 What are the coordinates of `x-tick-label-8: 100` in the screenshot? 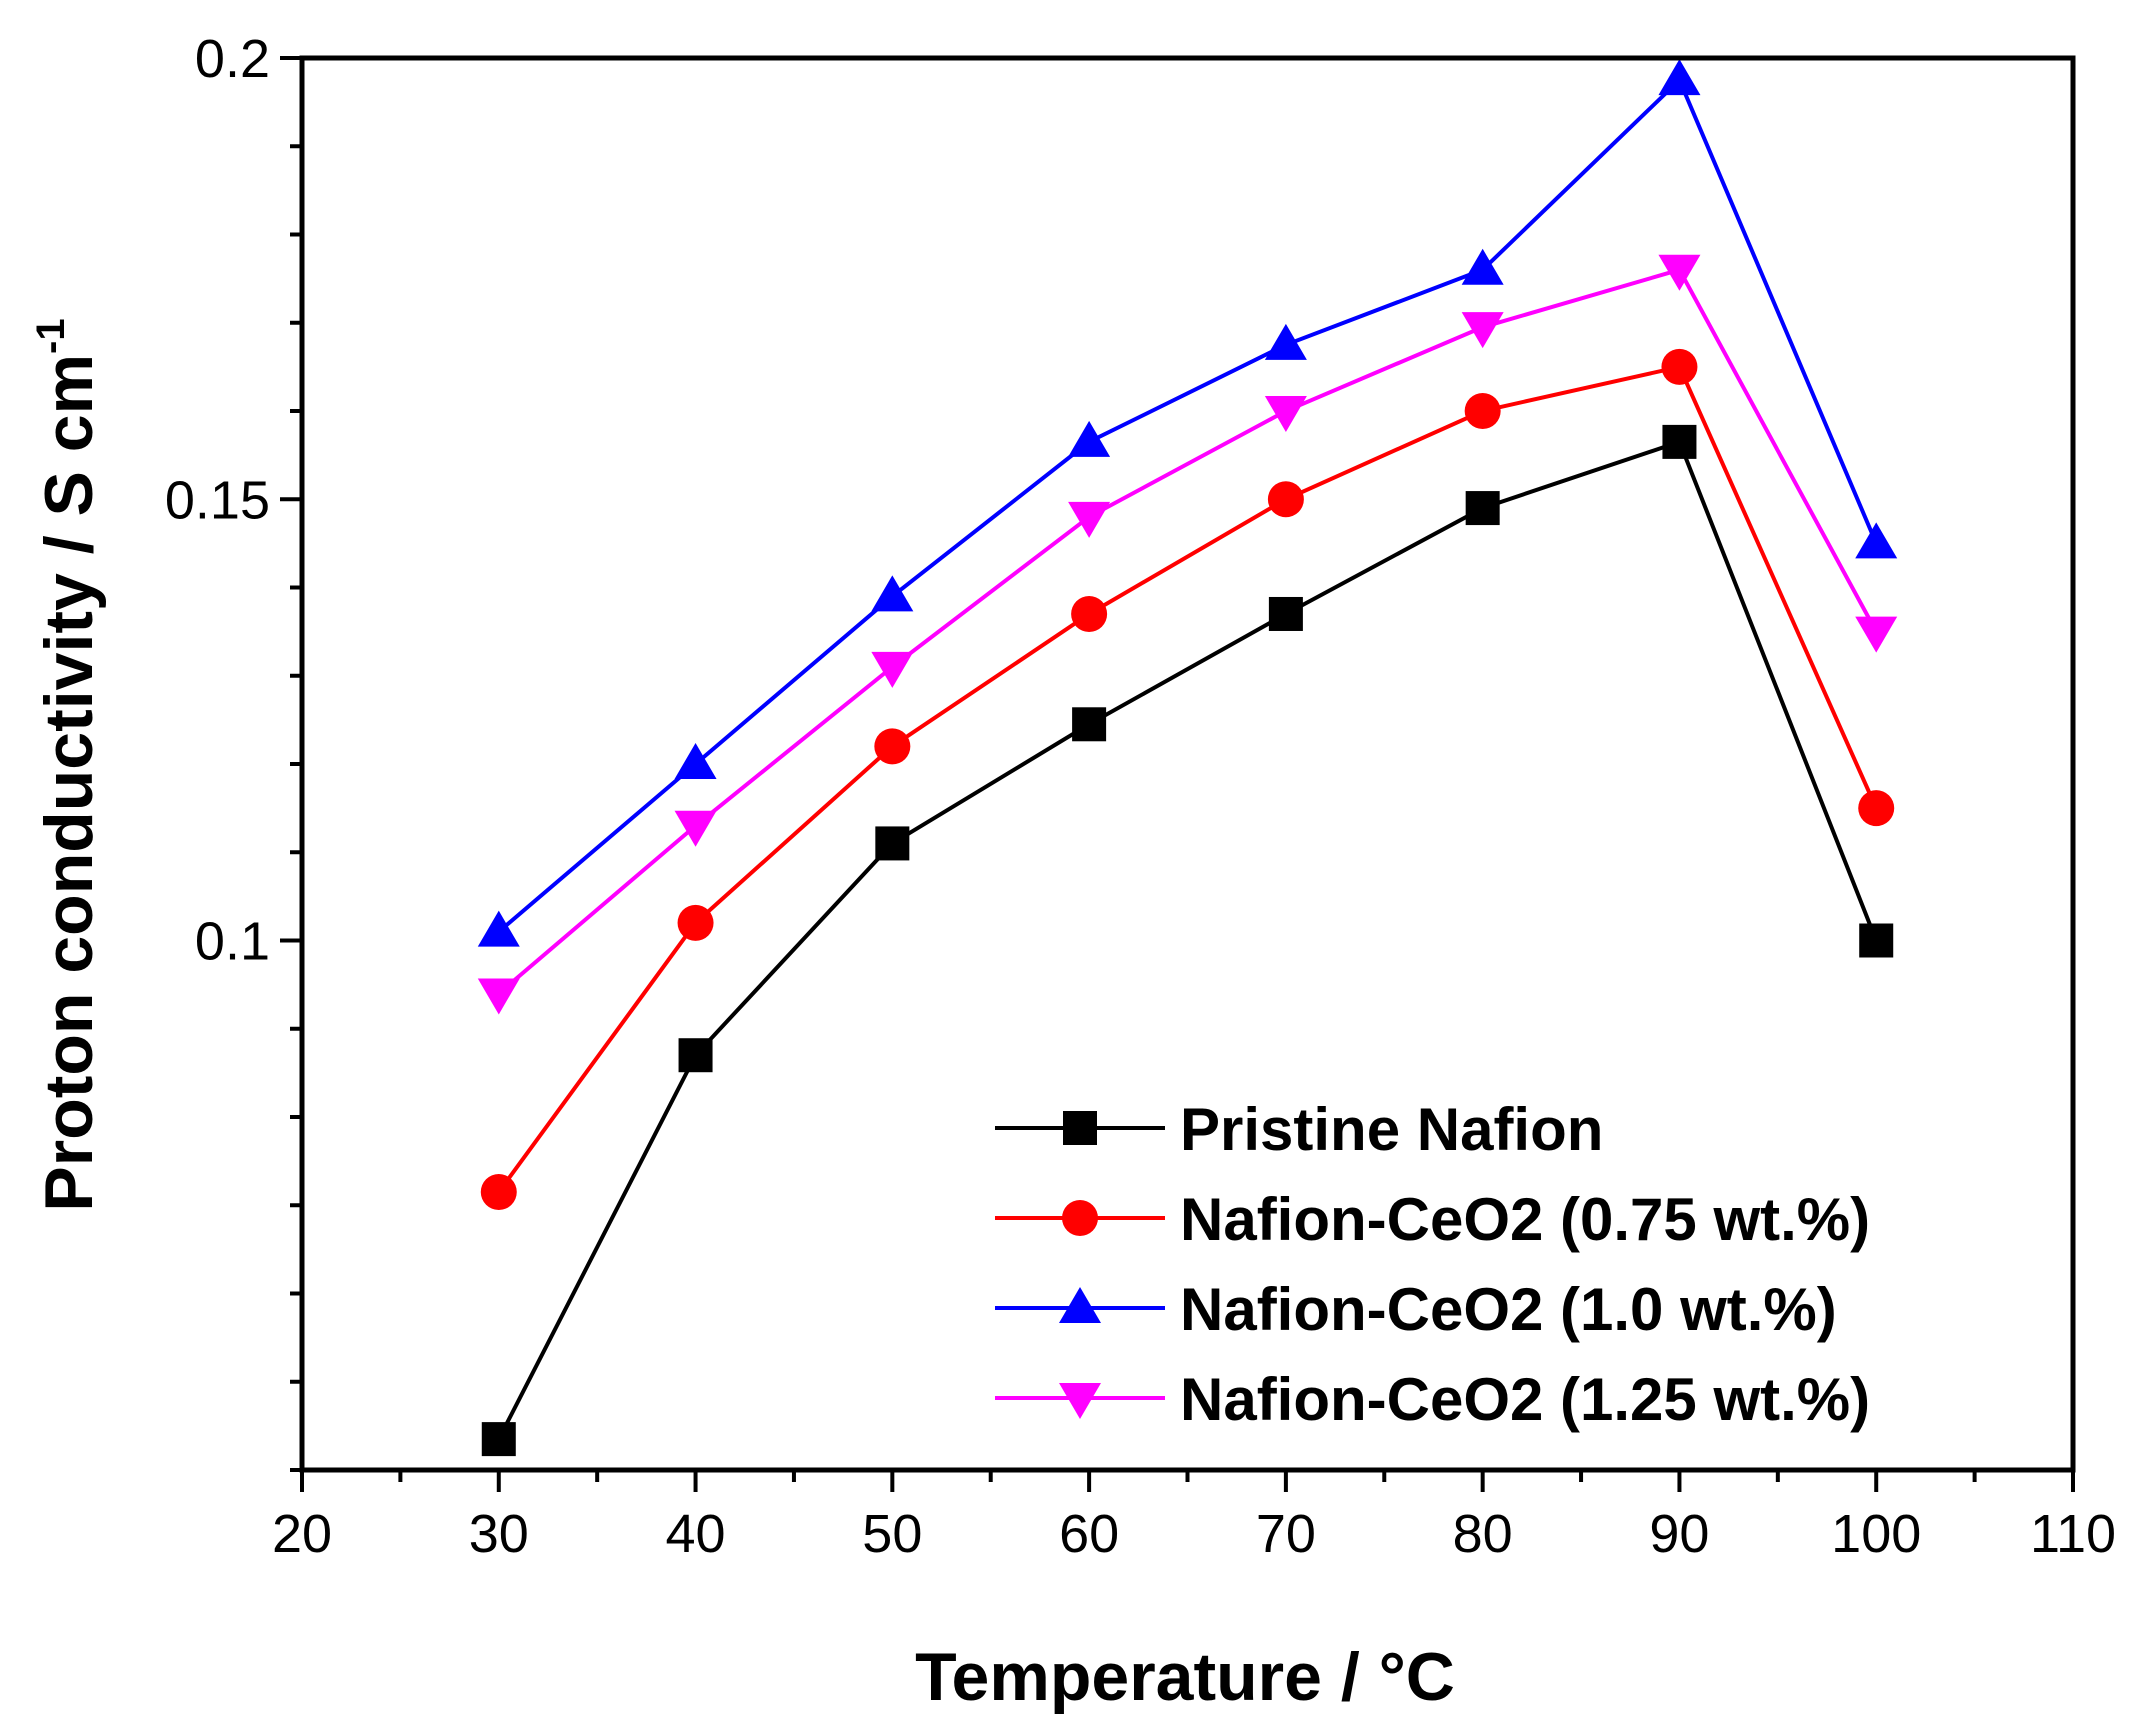 It's located at (1876, 1534).